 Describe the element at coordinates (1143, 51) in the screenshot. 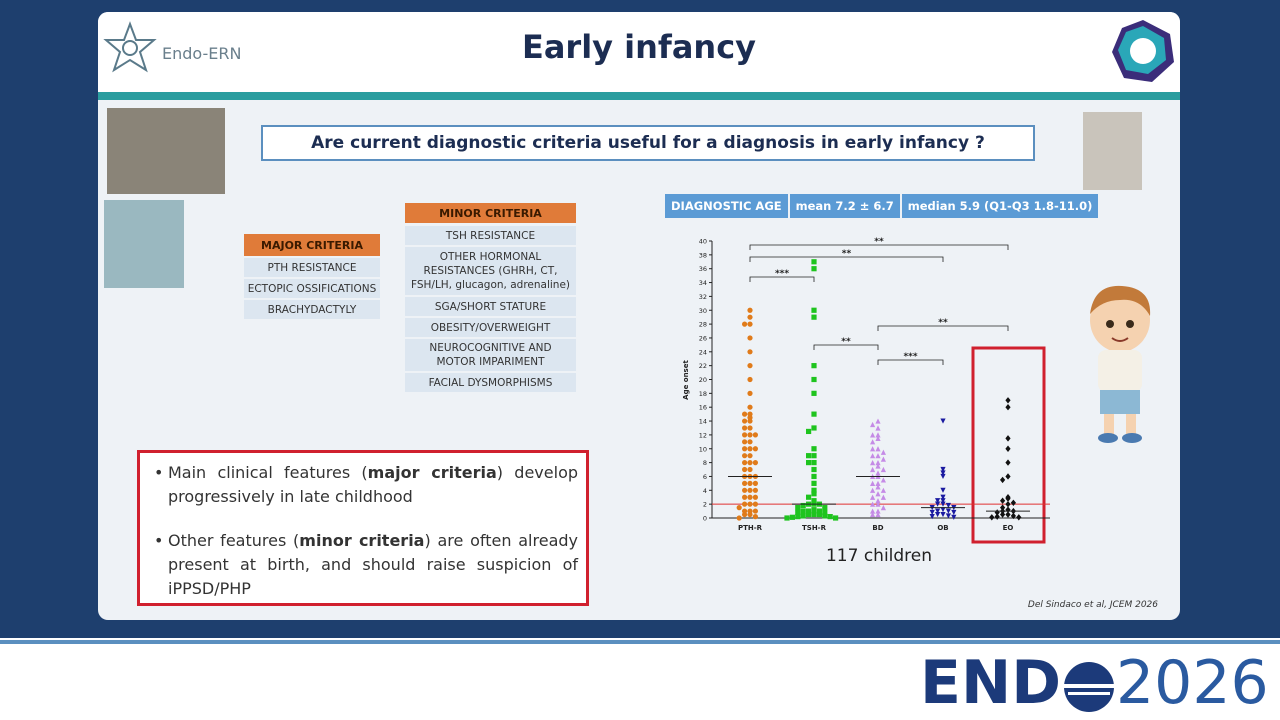

I see `endo-logo` at that location.